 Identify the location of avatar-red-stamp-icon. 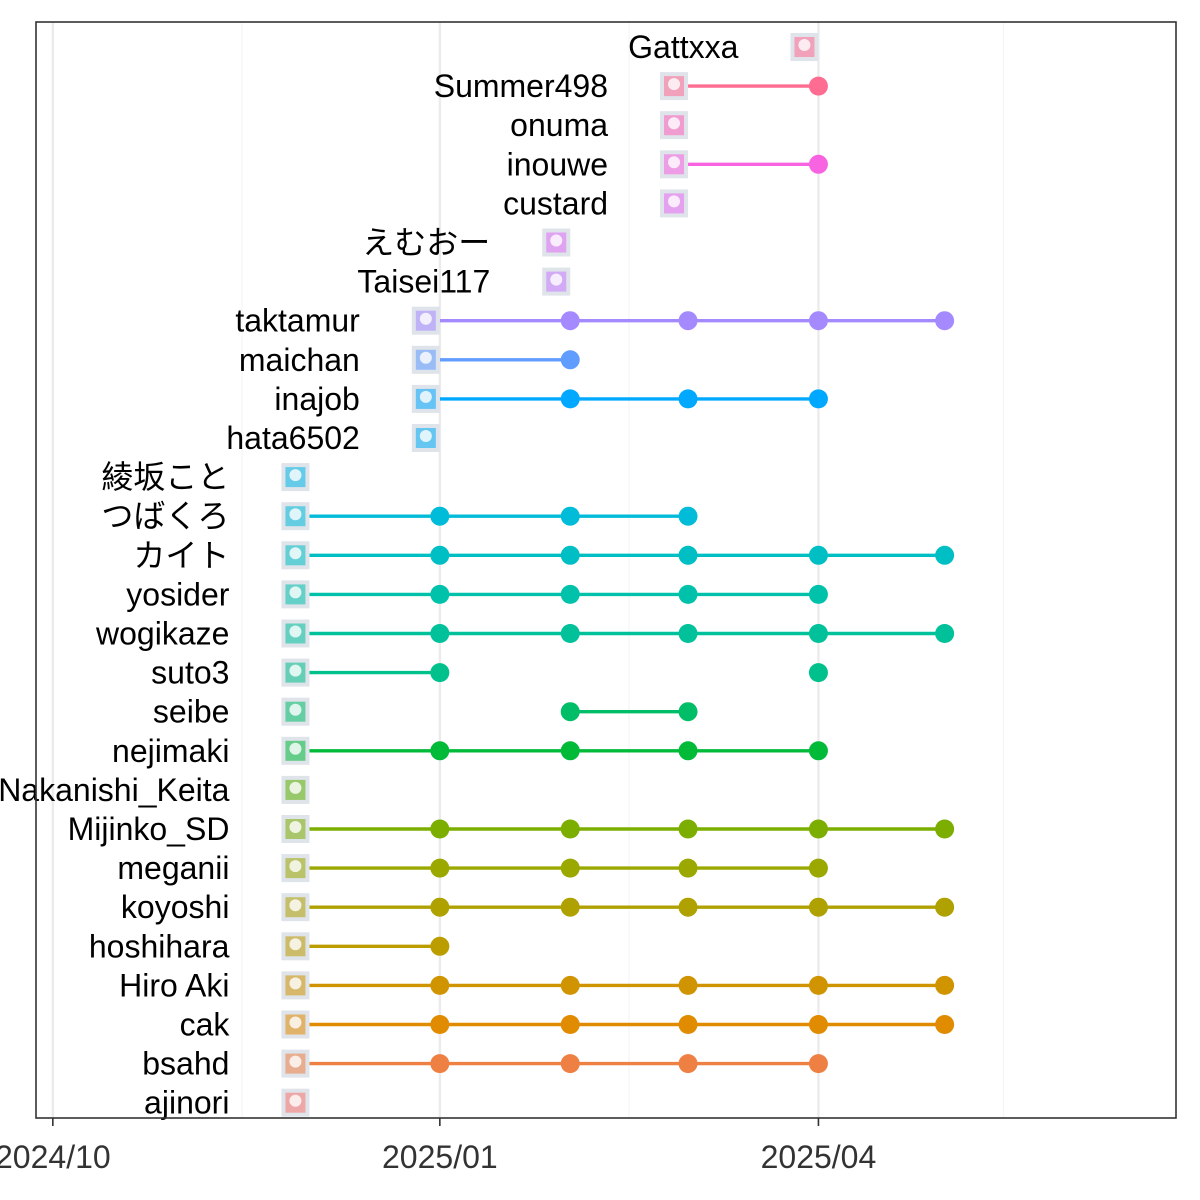
(295, 907).